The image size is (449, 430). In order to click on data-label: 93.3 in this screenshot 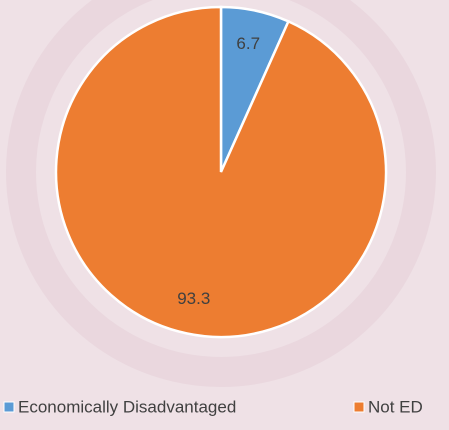, I will do `click(193, 298)`.